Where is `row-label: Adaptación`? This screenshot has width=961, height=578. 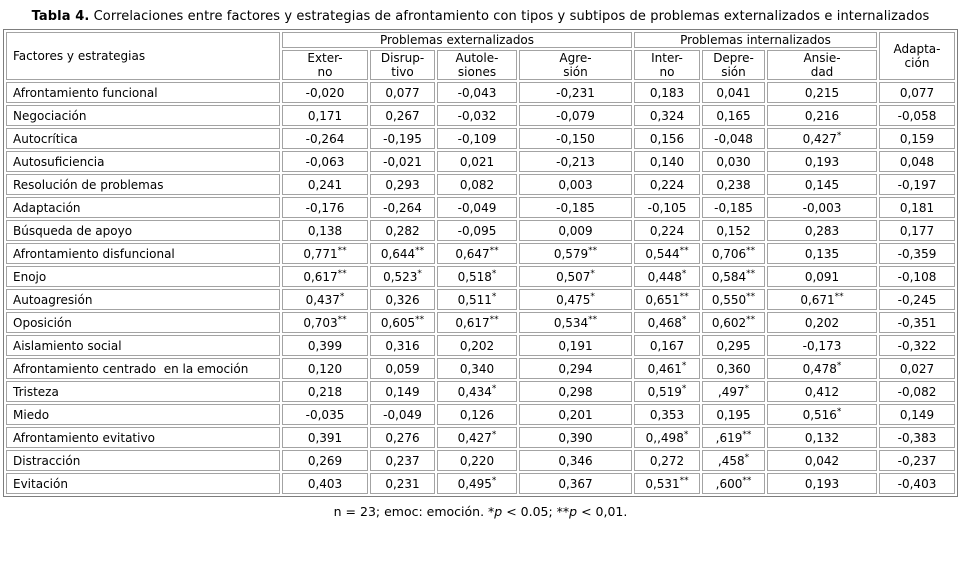
row-label: Adaptación is located at coordinates (143, 208).